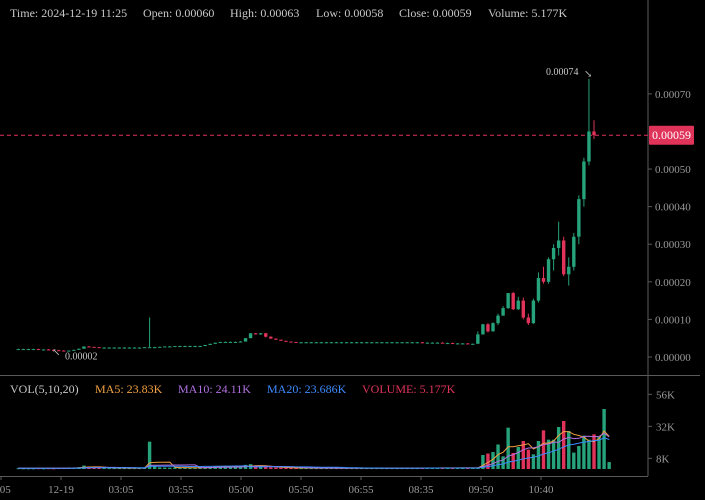 The width and height of the screenshot is (705, 500). I want to click on price-tick-label: 0.00040, so click(673, 208).